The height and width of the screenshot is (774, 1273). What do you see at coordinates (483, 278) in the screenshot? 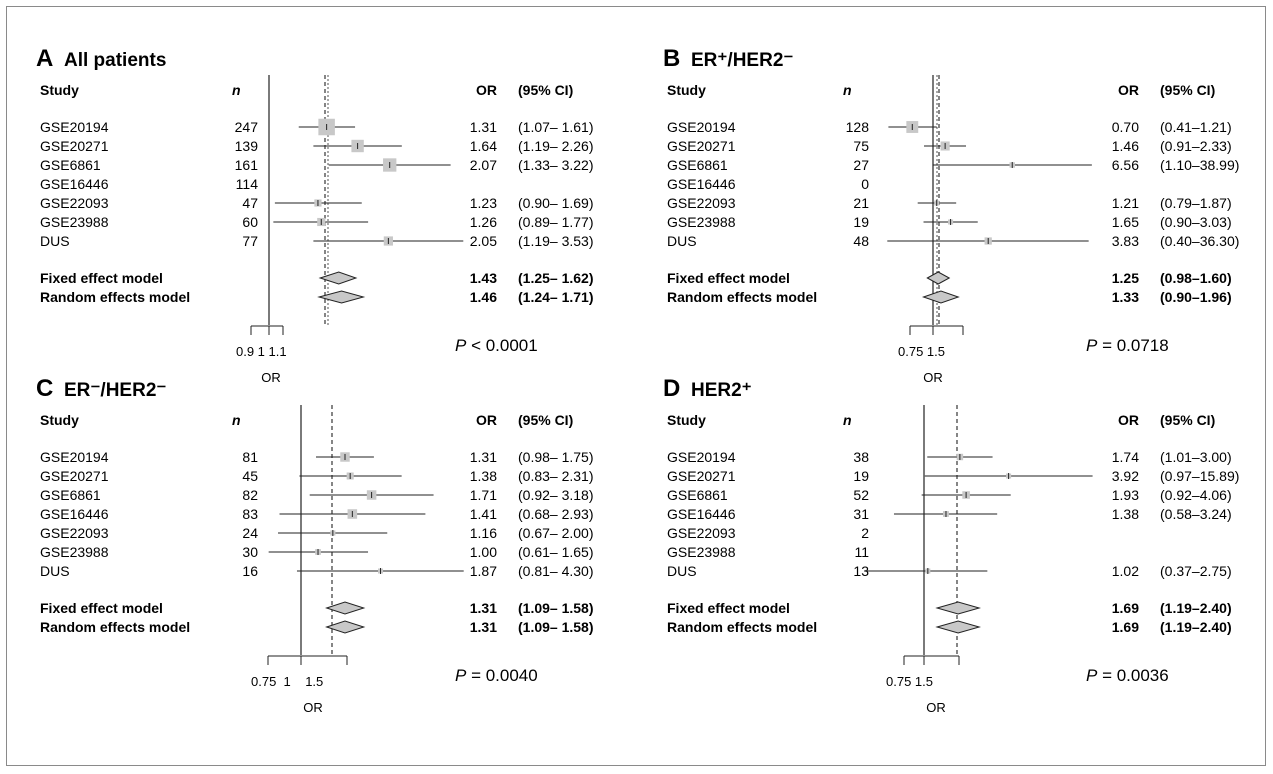
I see `fixed-model-or: 1.43` at bounding box center [483, 278].